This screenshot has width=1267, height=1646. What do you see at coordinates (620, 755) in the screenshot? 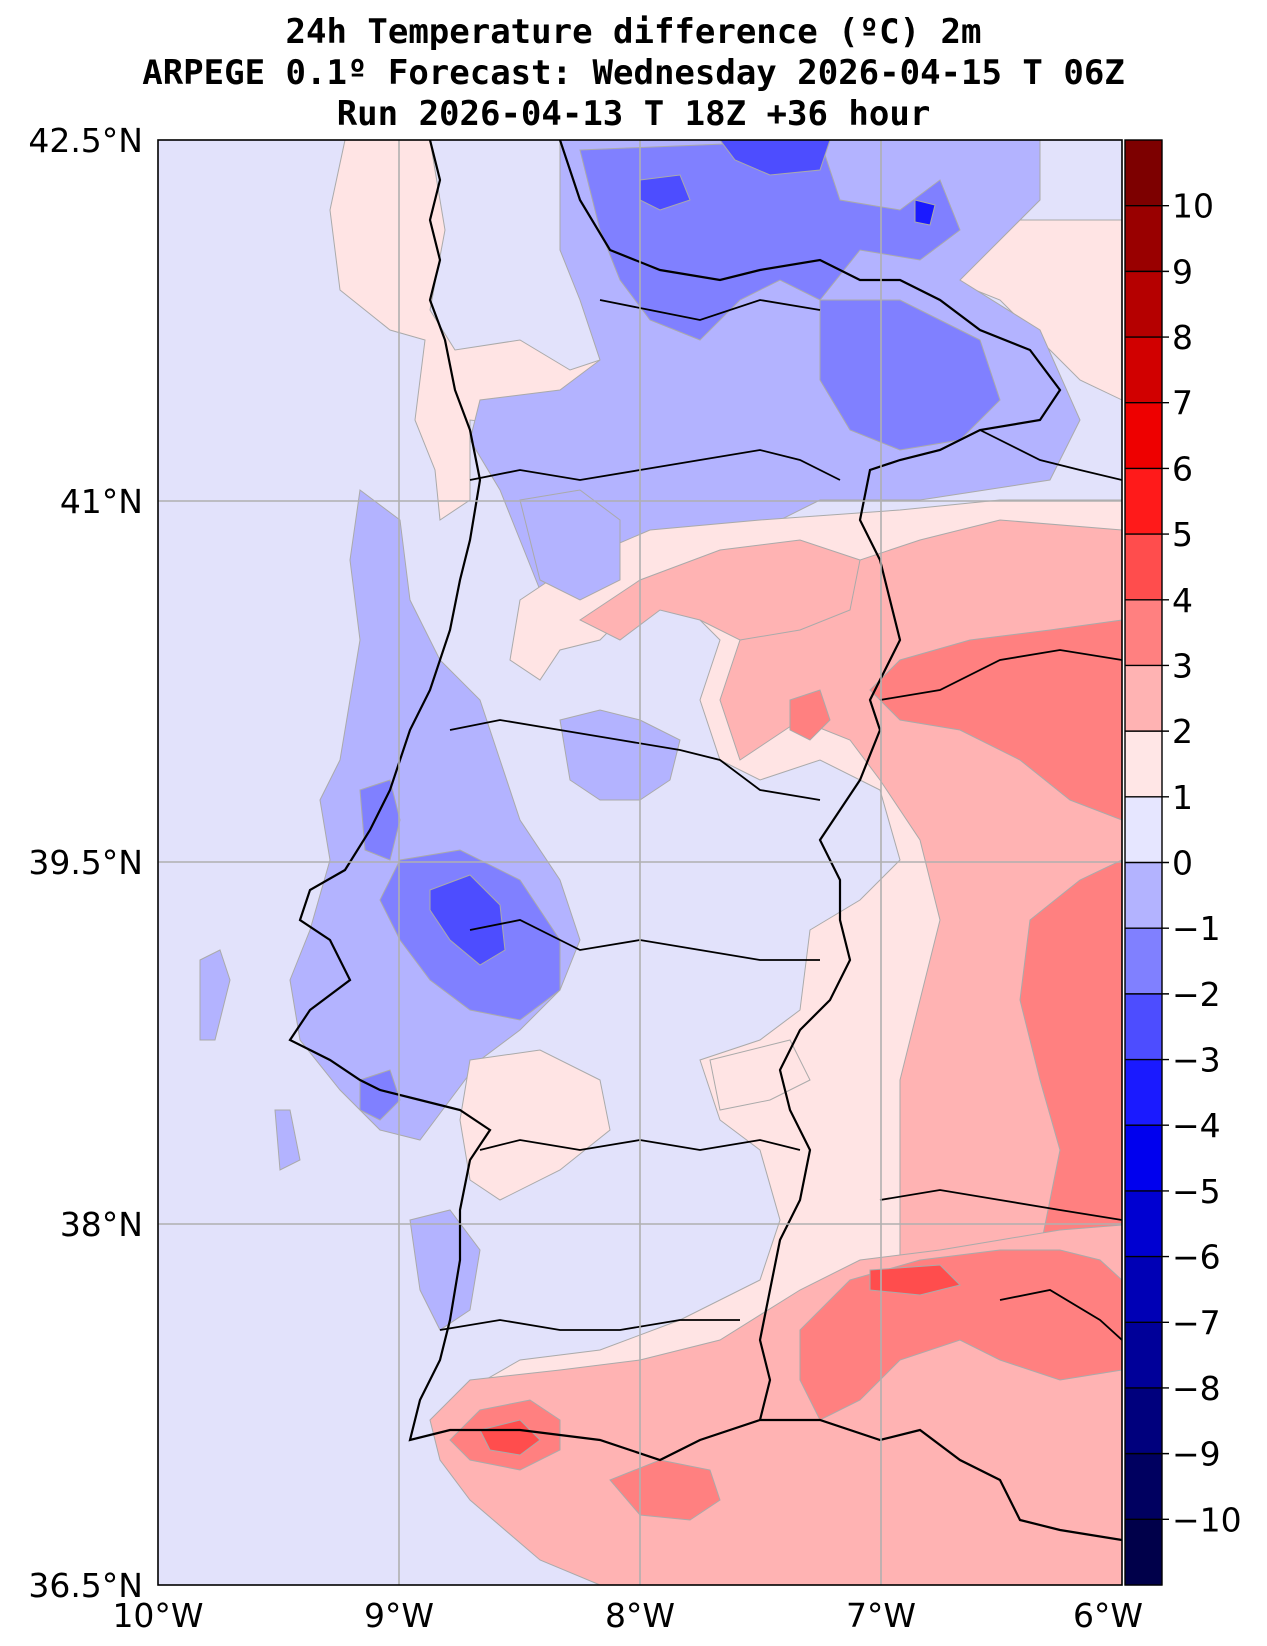
I see `contour-region-cool-central` at bounding box center [620, 755].